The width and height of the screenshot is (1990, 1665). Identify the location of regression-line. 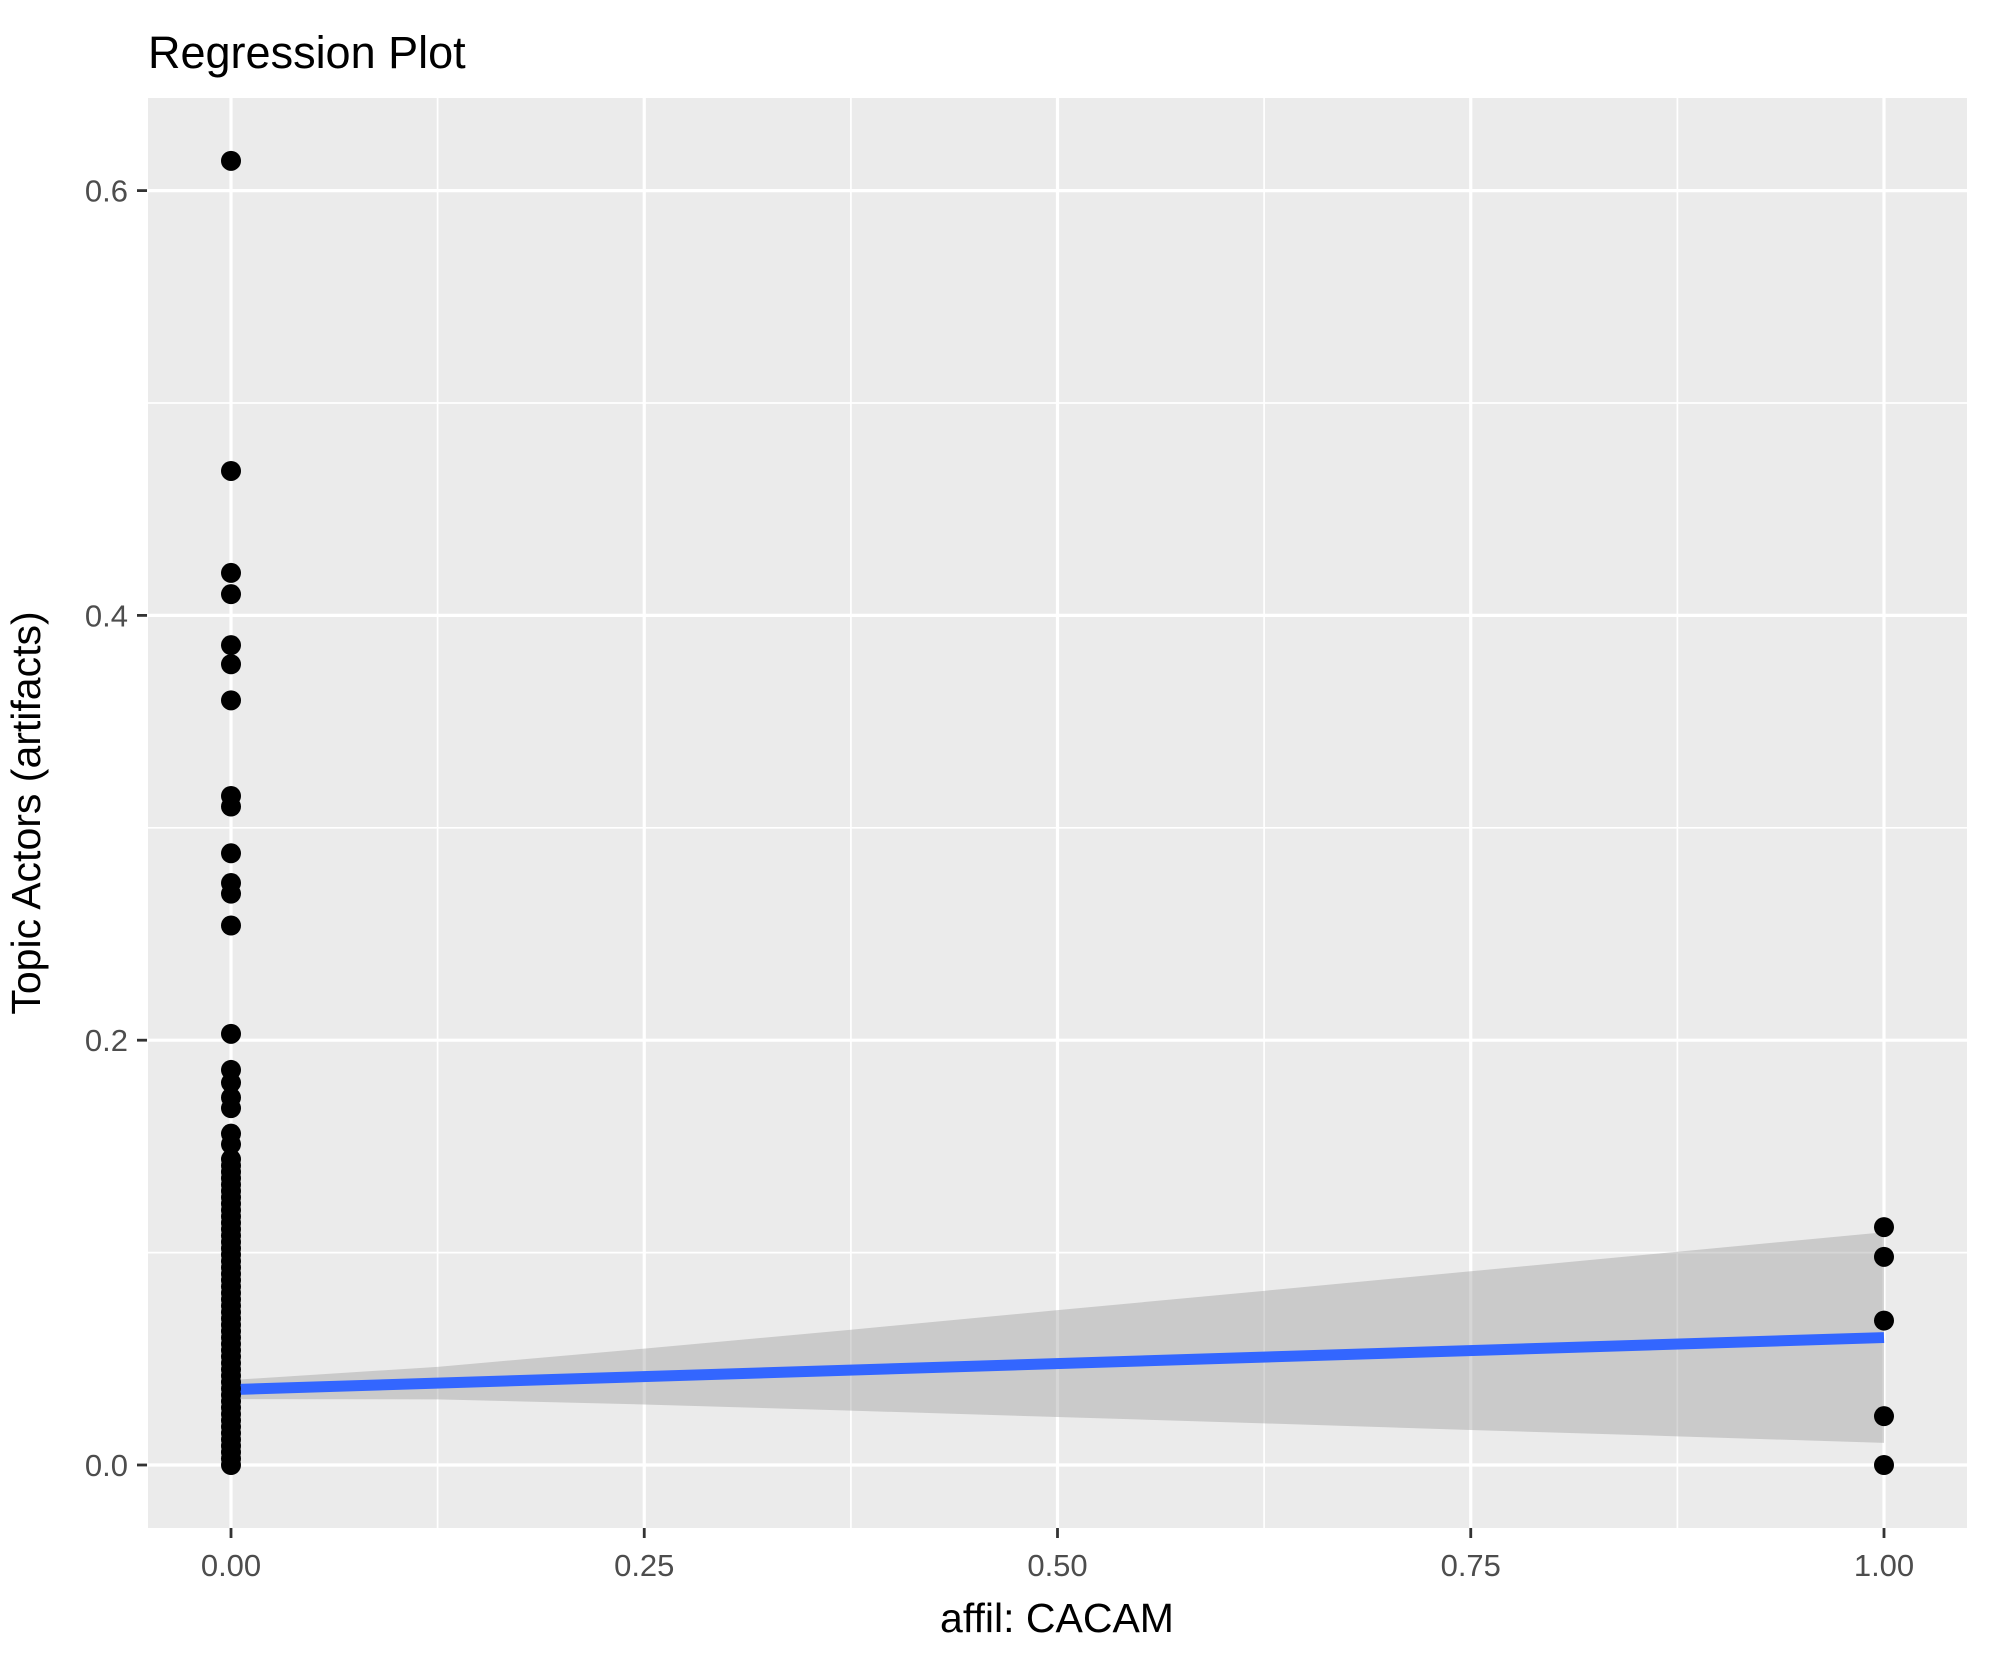
(1057, 1364).